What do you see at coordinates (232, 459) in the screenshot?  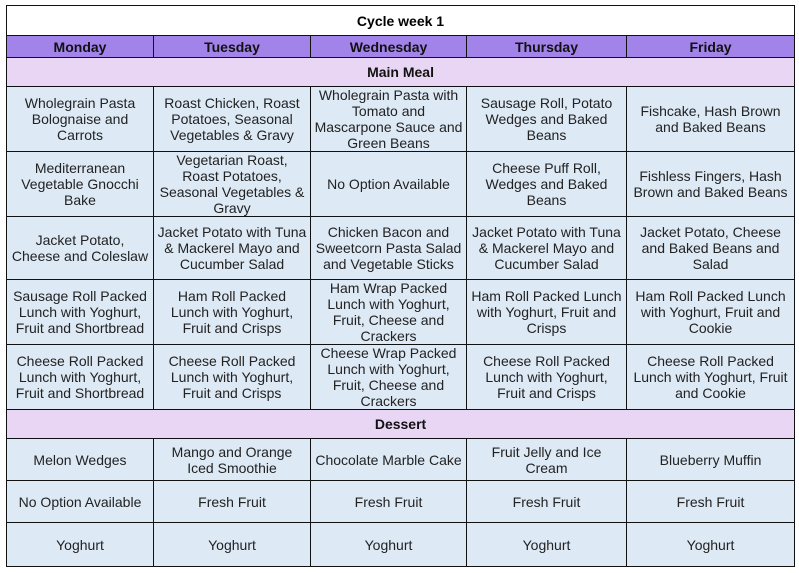 I see `menu-cell: Mango and Orange Iced Smoothie` at bounding box center [232, 459].